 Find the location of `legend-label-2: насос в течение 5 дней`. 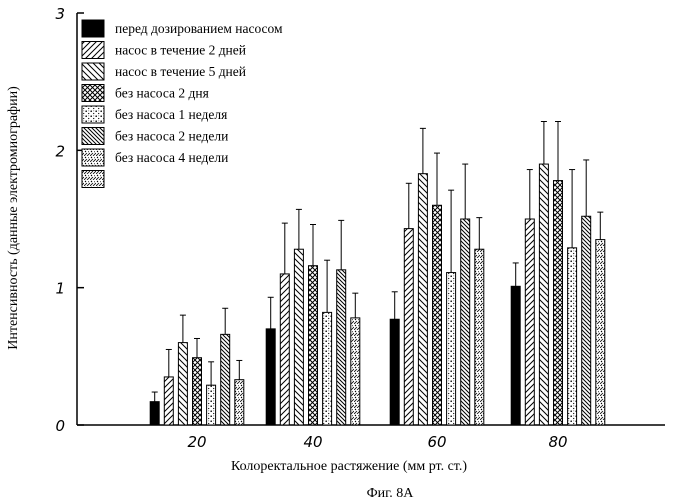

legend-label-2: насос в течение 5 дней is located at coordinates (180, 71).